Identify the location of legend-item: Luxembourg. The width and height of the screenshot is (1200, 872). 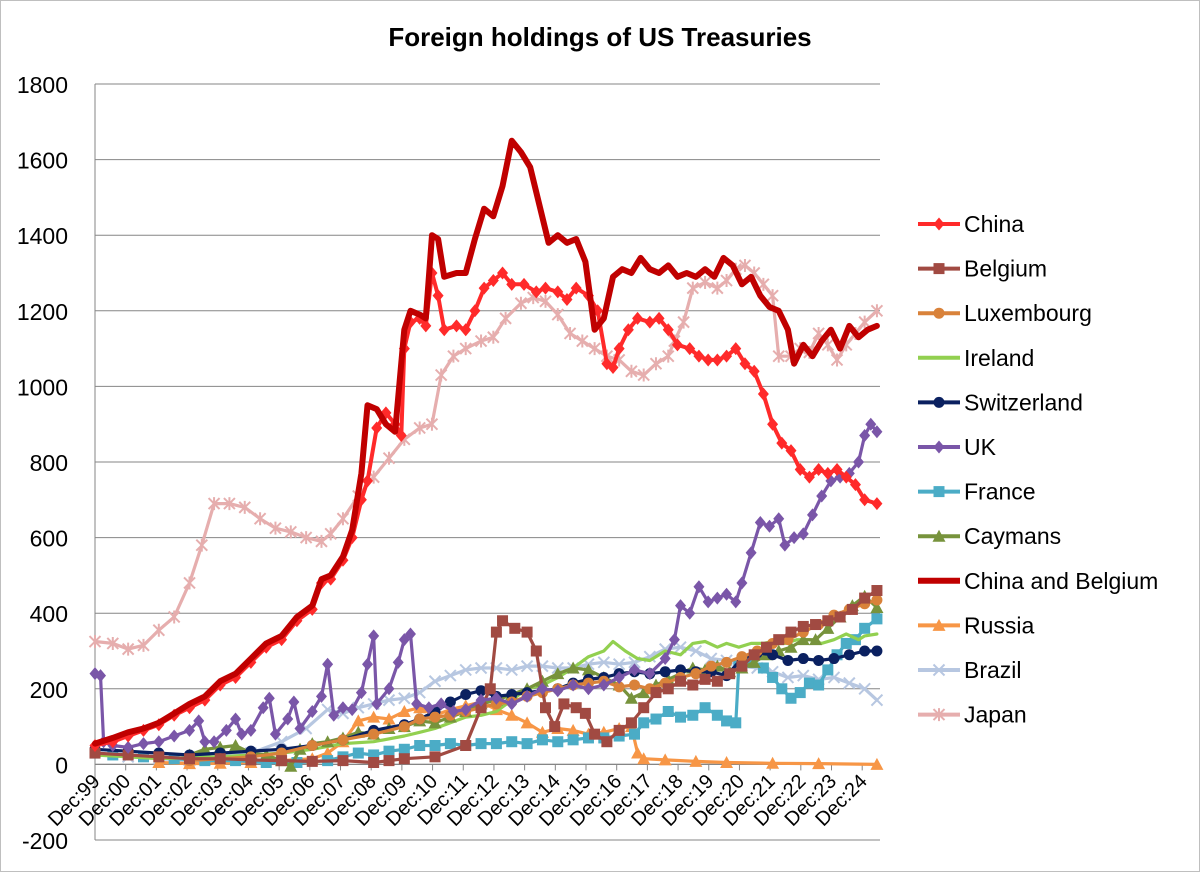
(1005, 313).